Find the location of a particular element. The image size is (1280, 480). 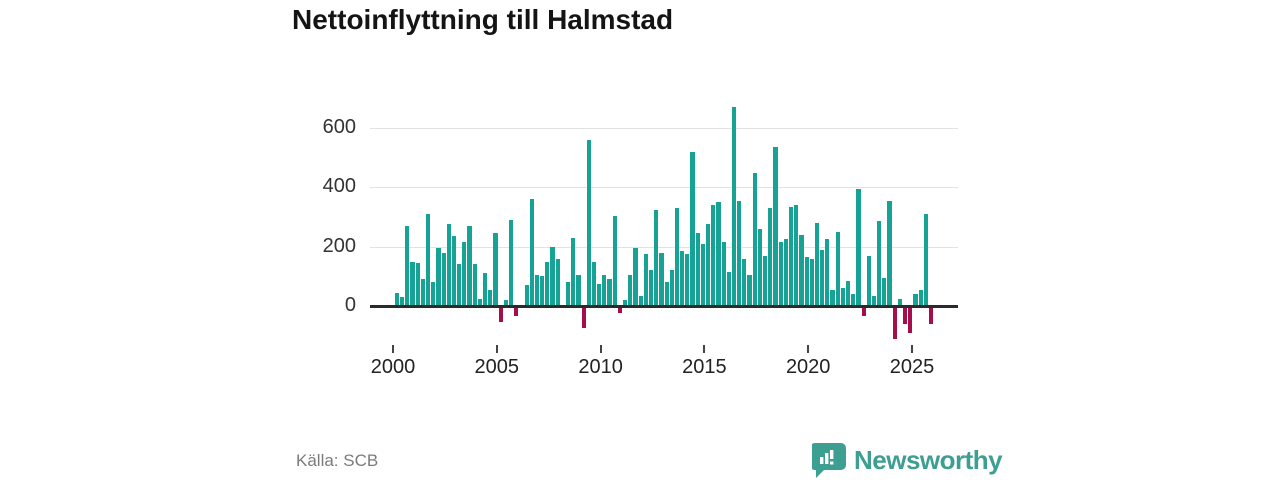

x-axis-line is located at coordinates (664, 306).